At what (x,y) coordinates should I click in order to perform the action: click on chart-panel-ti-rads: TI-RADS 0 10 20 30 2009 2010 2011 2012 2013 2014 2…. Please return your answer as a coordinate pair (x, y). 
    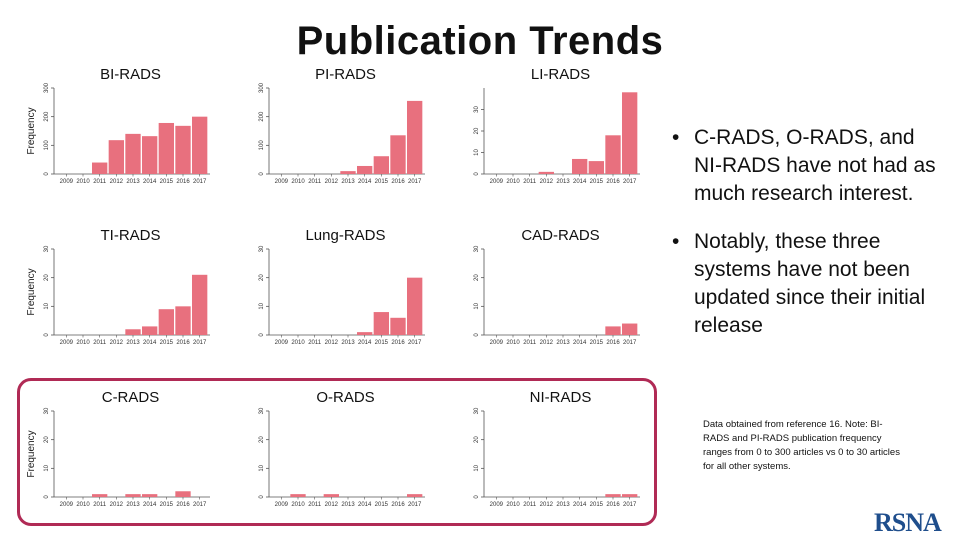
    Looking at the image, I should click on (129, 294).